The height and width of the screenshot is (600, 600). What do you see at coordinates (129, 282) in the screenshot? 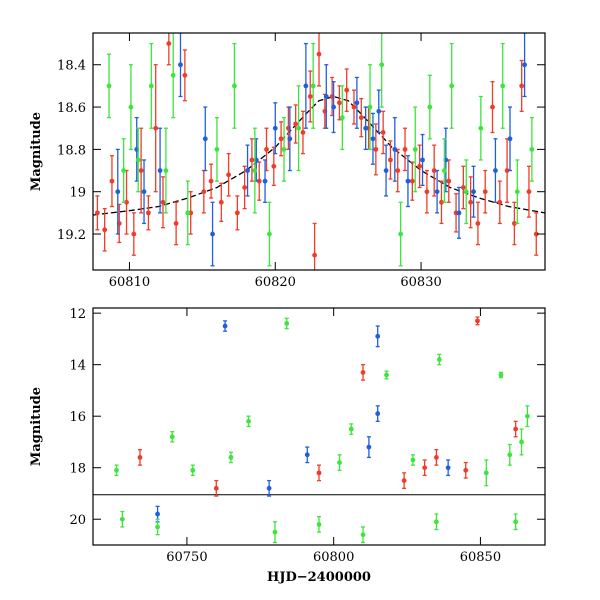
I see `x-tick-label: 60810` at bounding box center [129, 282].